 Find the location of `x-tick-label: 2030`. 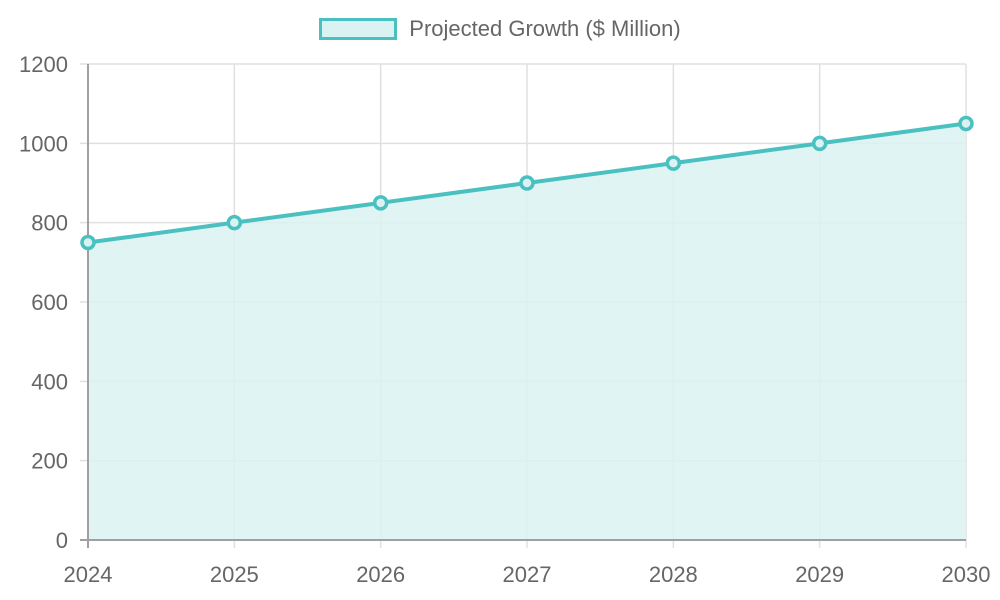

x-tick-label: 2030 is located at coordinates (966, 574).